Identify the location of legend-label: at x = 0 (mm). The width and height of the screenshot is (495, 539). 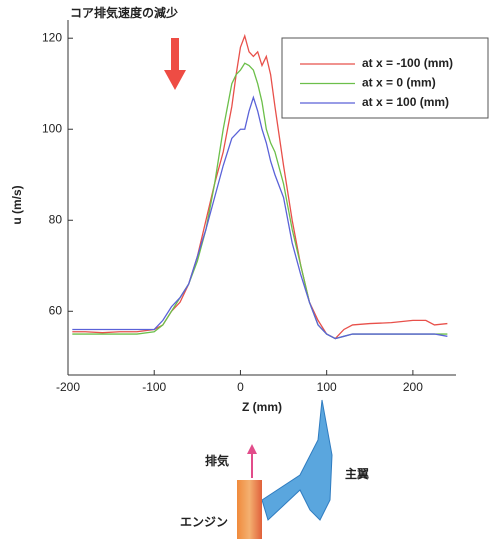
(399, 83).